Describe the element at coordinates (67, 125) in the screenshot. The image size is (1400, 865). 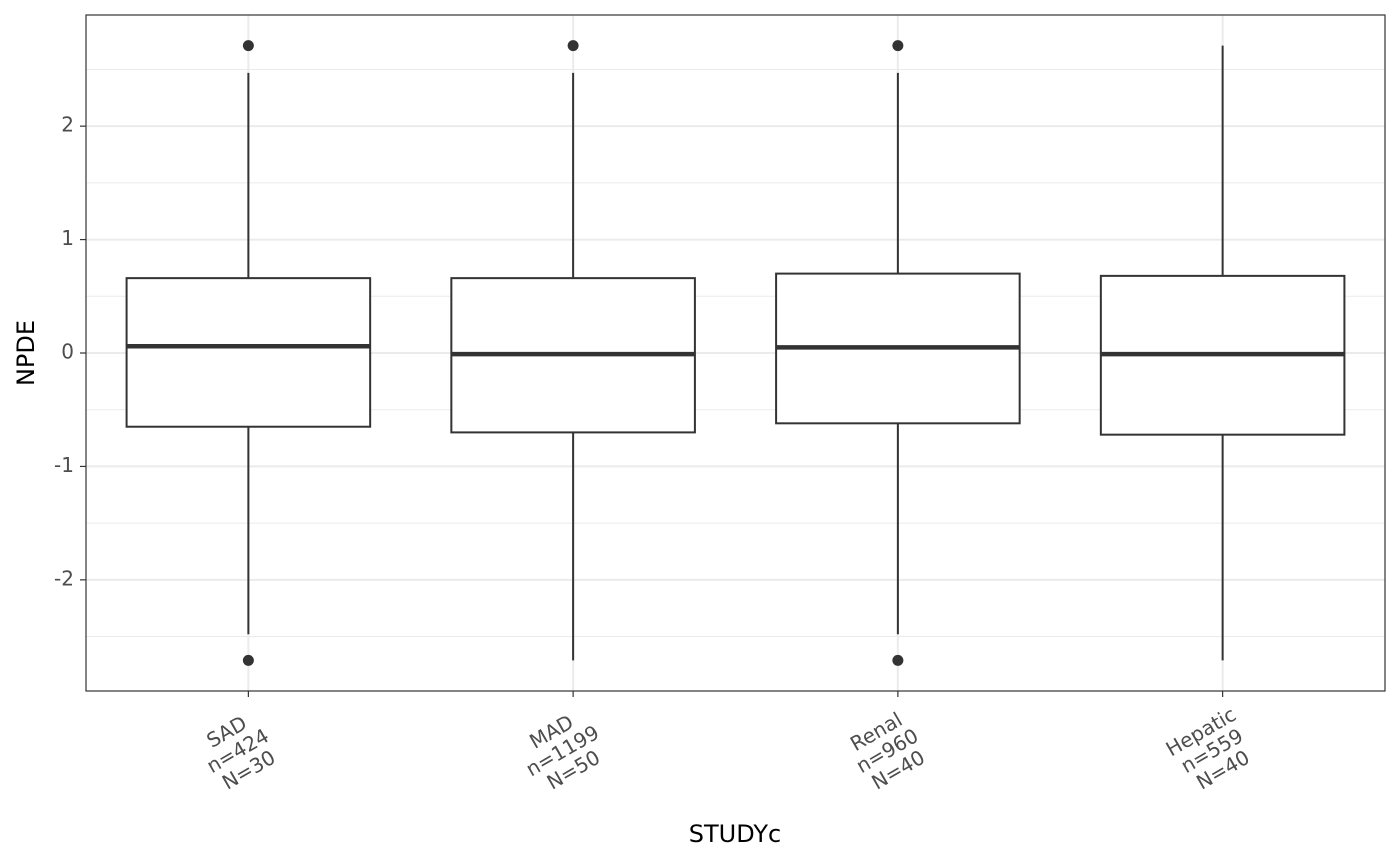
I see `y-tick-label: 2` at that location.